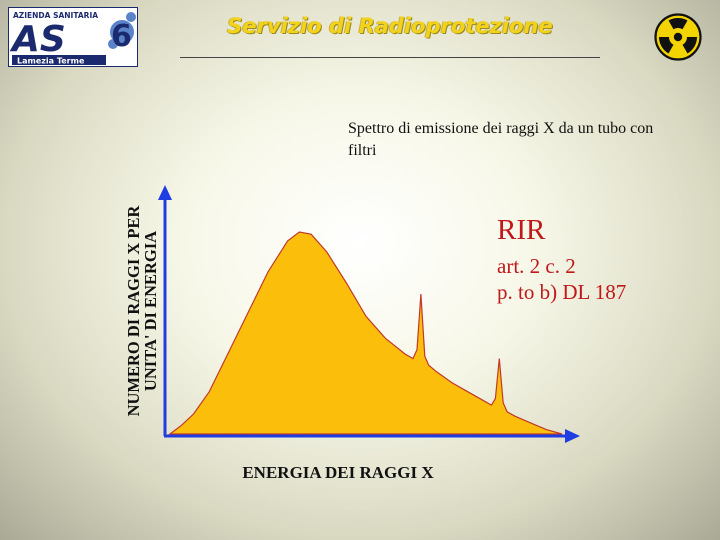  What do you see at coordinates (390, 57) in the screenshot?
I see `header-divider` at bounding box center [390, 57].